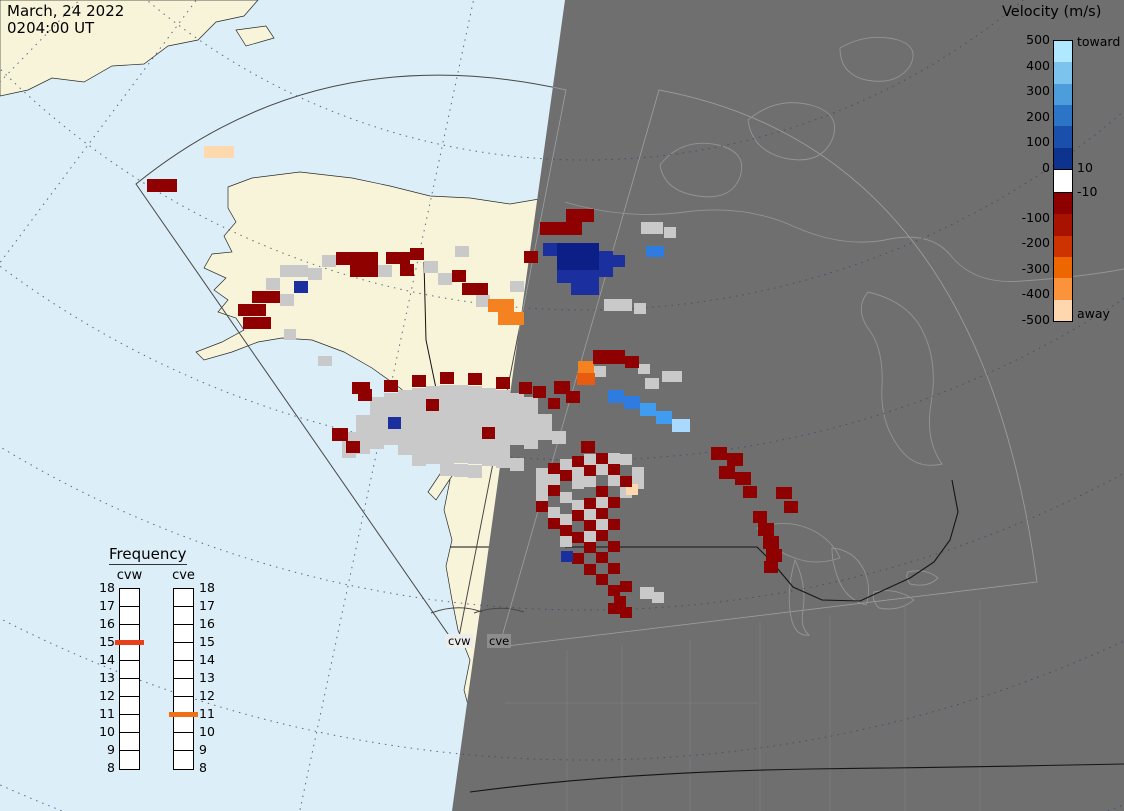  I want to click on velocity-tick: 100, so click(1038, 142).